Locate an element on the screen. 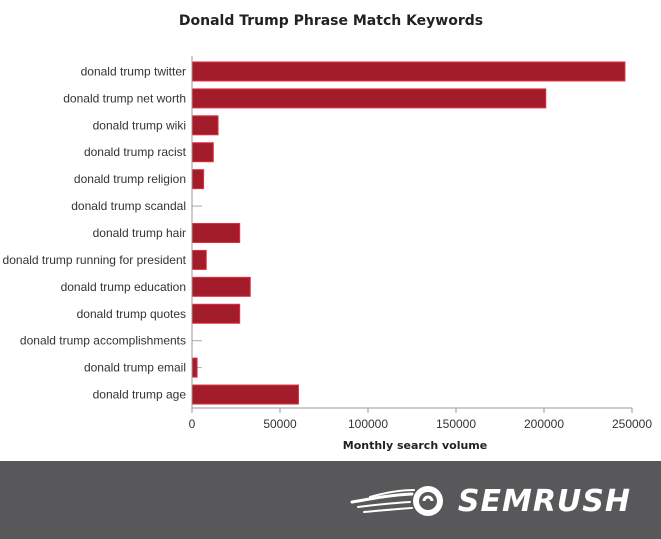  chart-title: Donald Trump Phrase Match Keywords is located at coordinates (331, 21).